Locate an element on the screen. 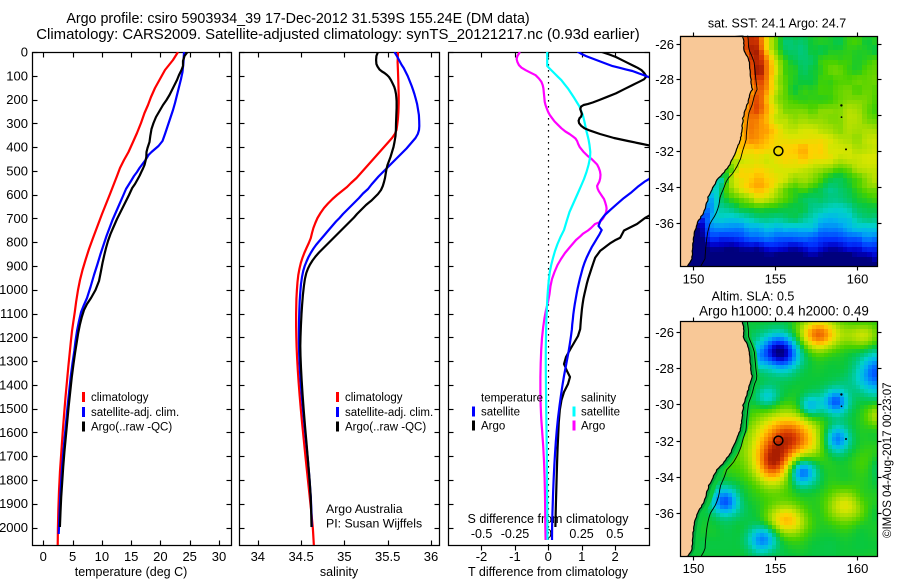  svg-text: Argo Australia is located at coordinates (364, 509).